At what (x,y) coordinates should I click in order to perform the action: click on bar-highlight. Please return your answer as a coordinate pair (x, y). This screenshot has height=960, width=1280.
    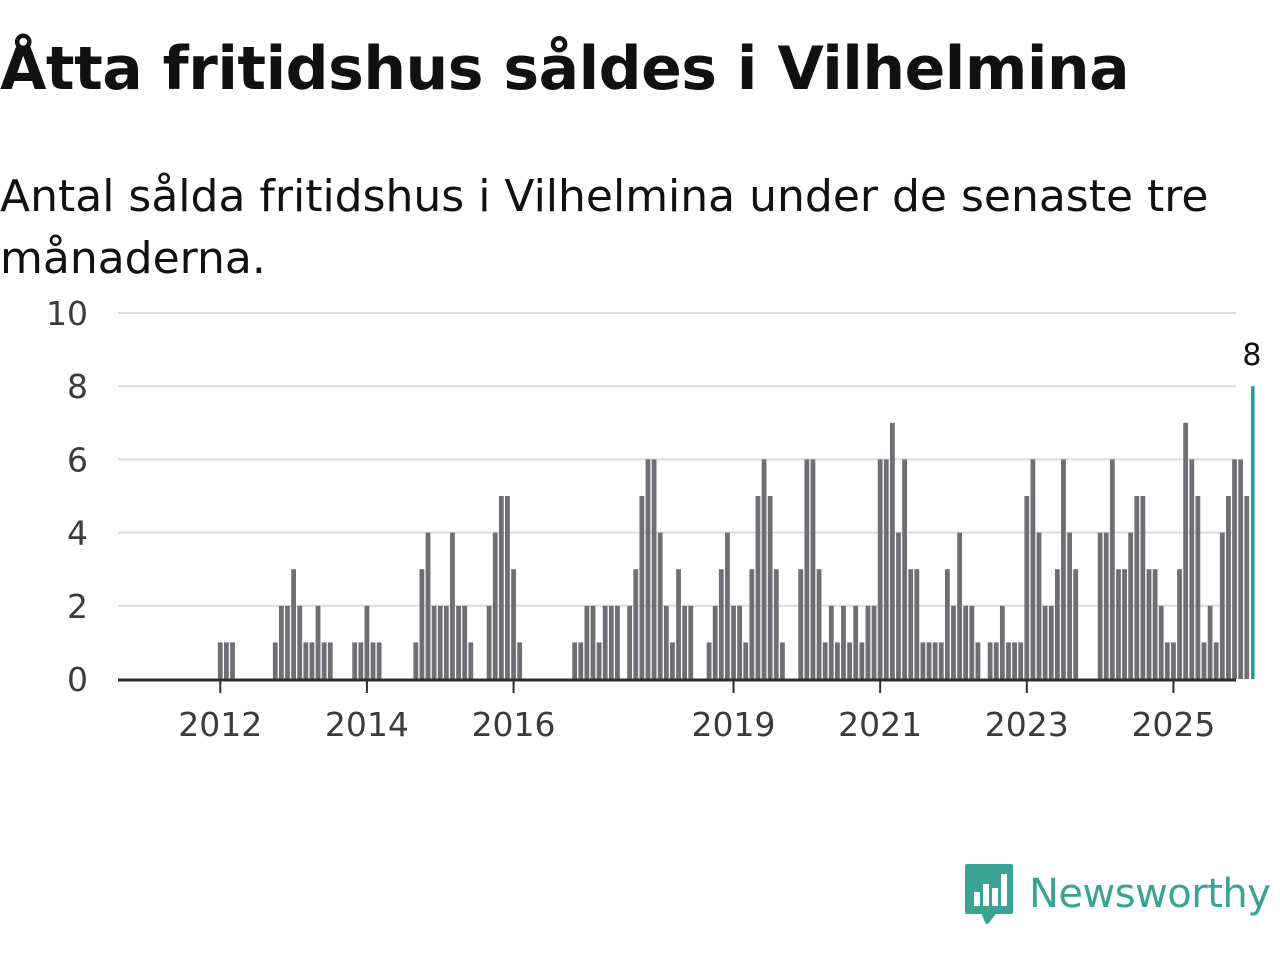
    Looking at the image, I should click on (1253, 532).